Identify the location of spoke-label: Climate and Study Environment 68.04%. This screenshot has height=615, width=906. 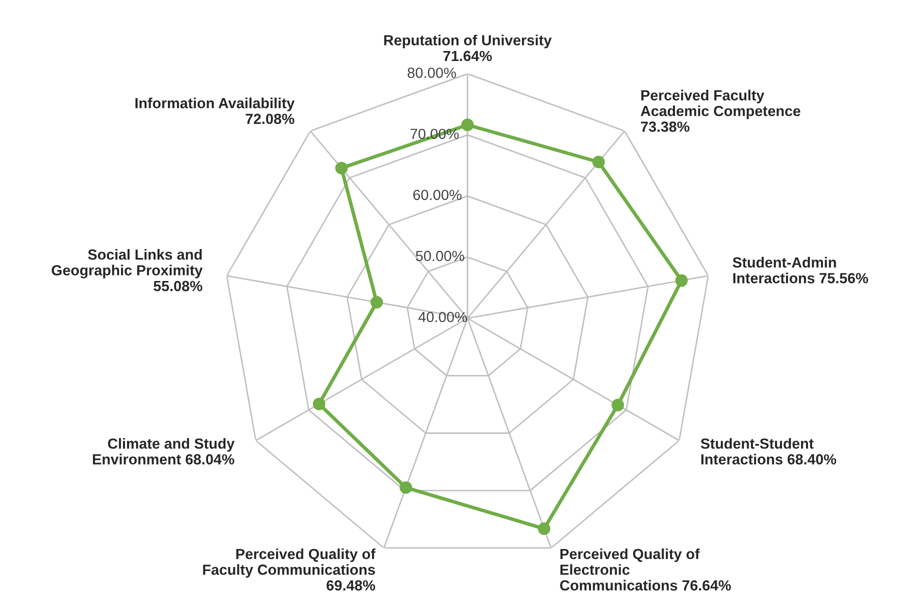
(163, 451).